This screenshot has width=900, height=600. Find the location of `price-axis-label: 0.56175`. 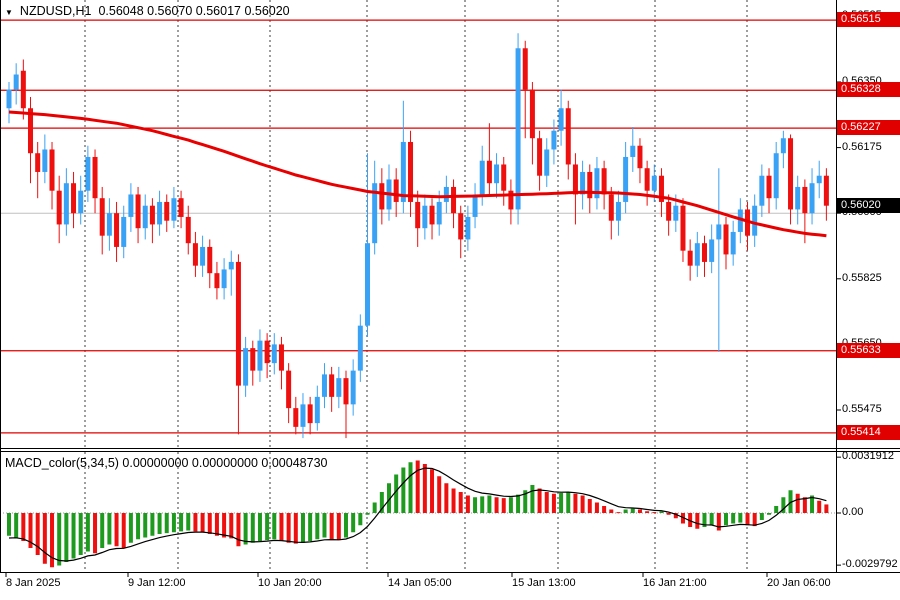

price-axis-label: 0.56175 is located at coordinates (862, 146).